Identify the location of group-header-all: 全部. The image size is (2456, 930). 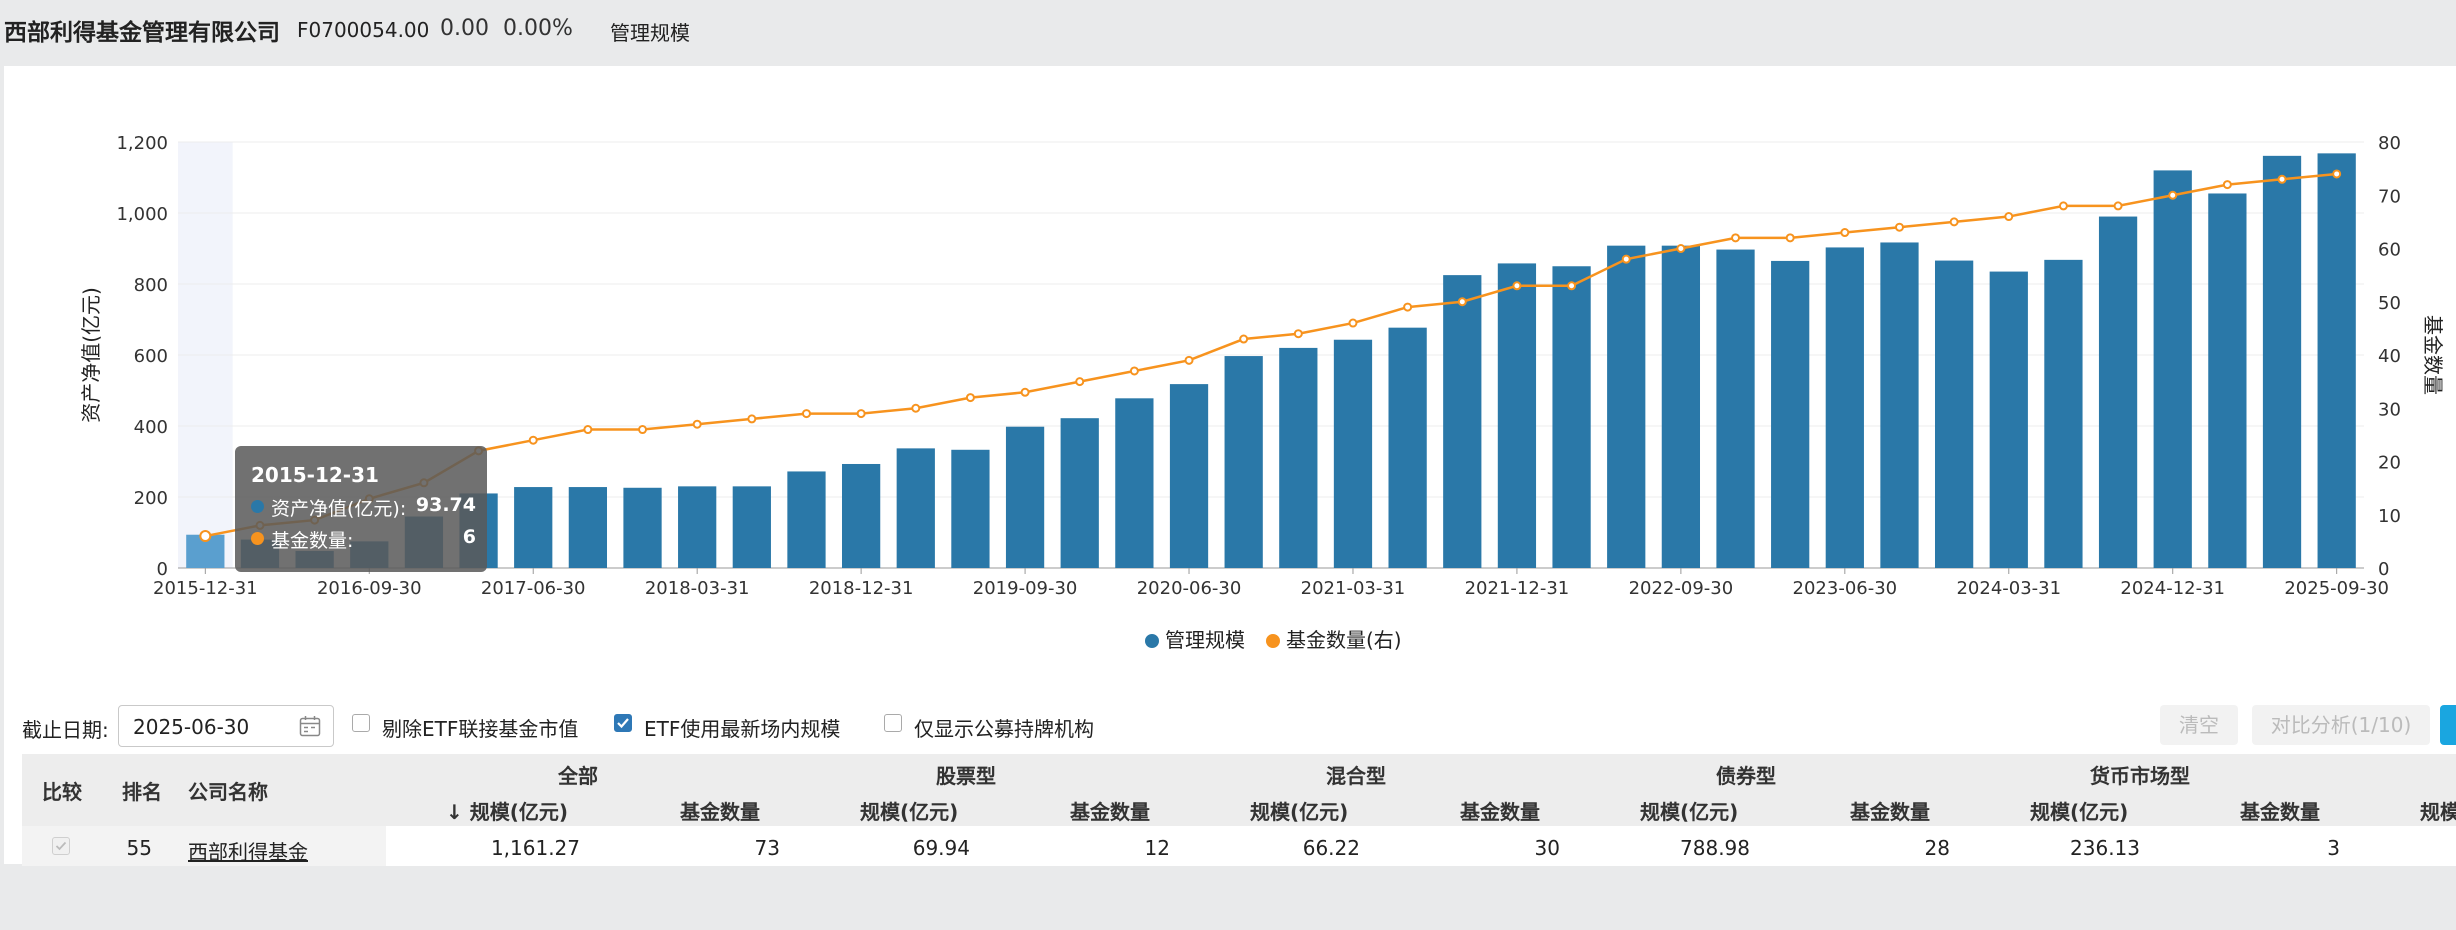
(578, 776).